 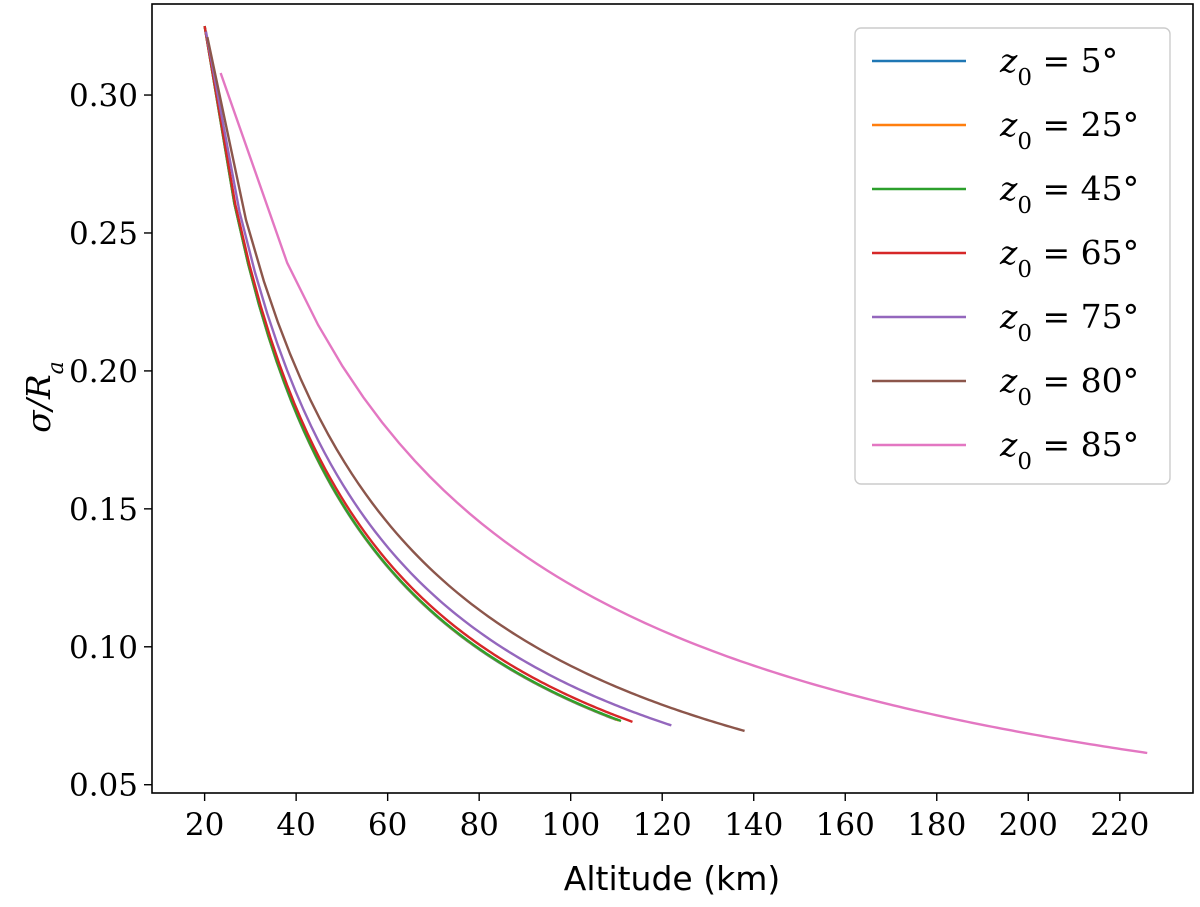 I want to click on x-tick-label: 20, so click(x=204, y=825).